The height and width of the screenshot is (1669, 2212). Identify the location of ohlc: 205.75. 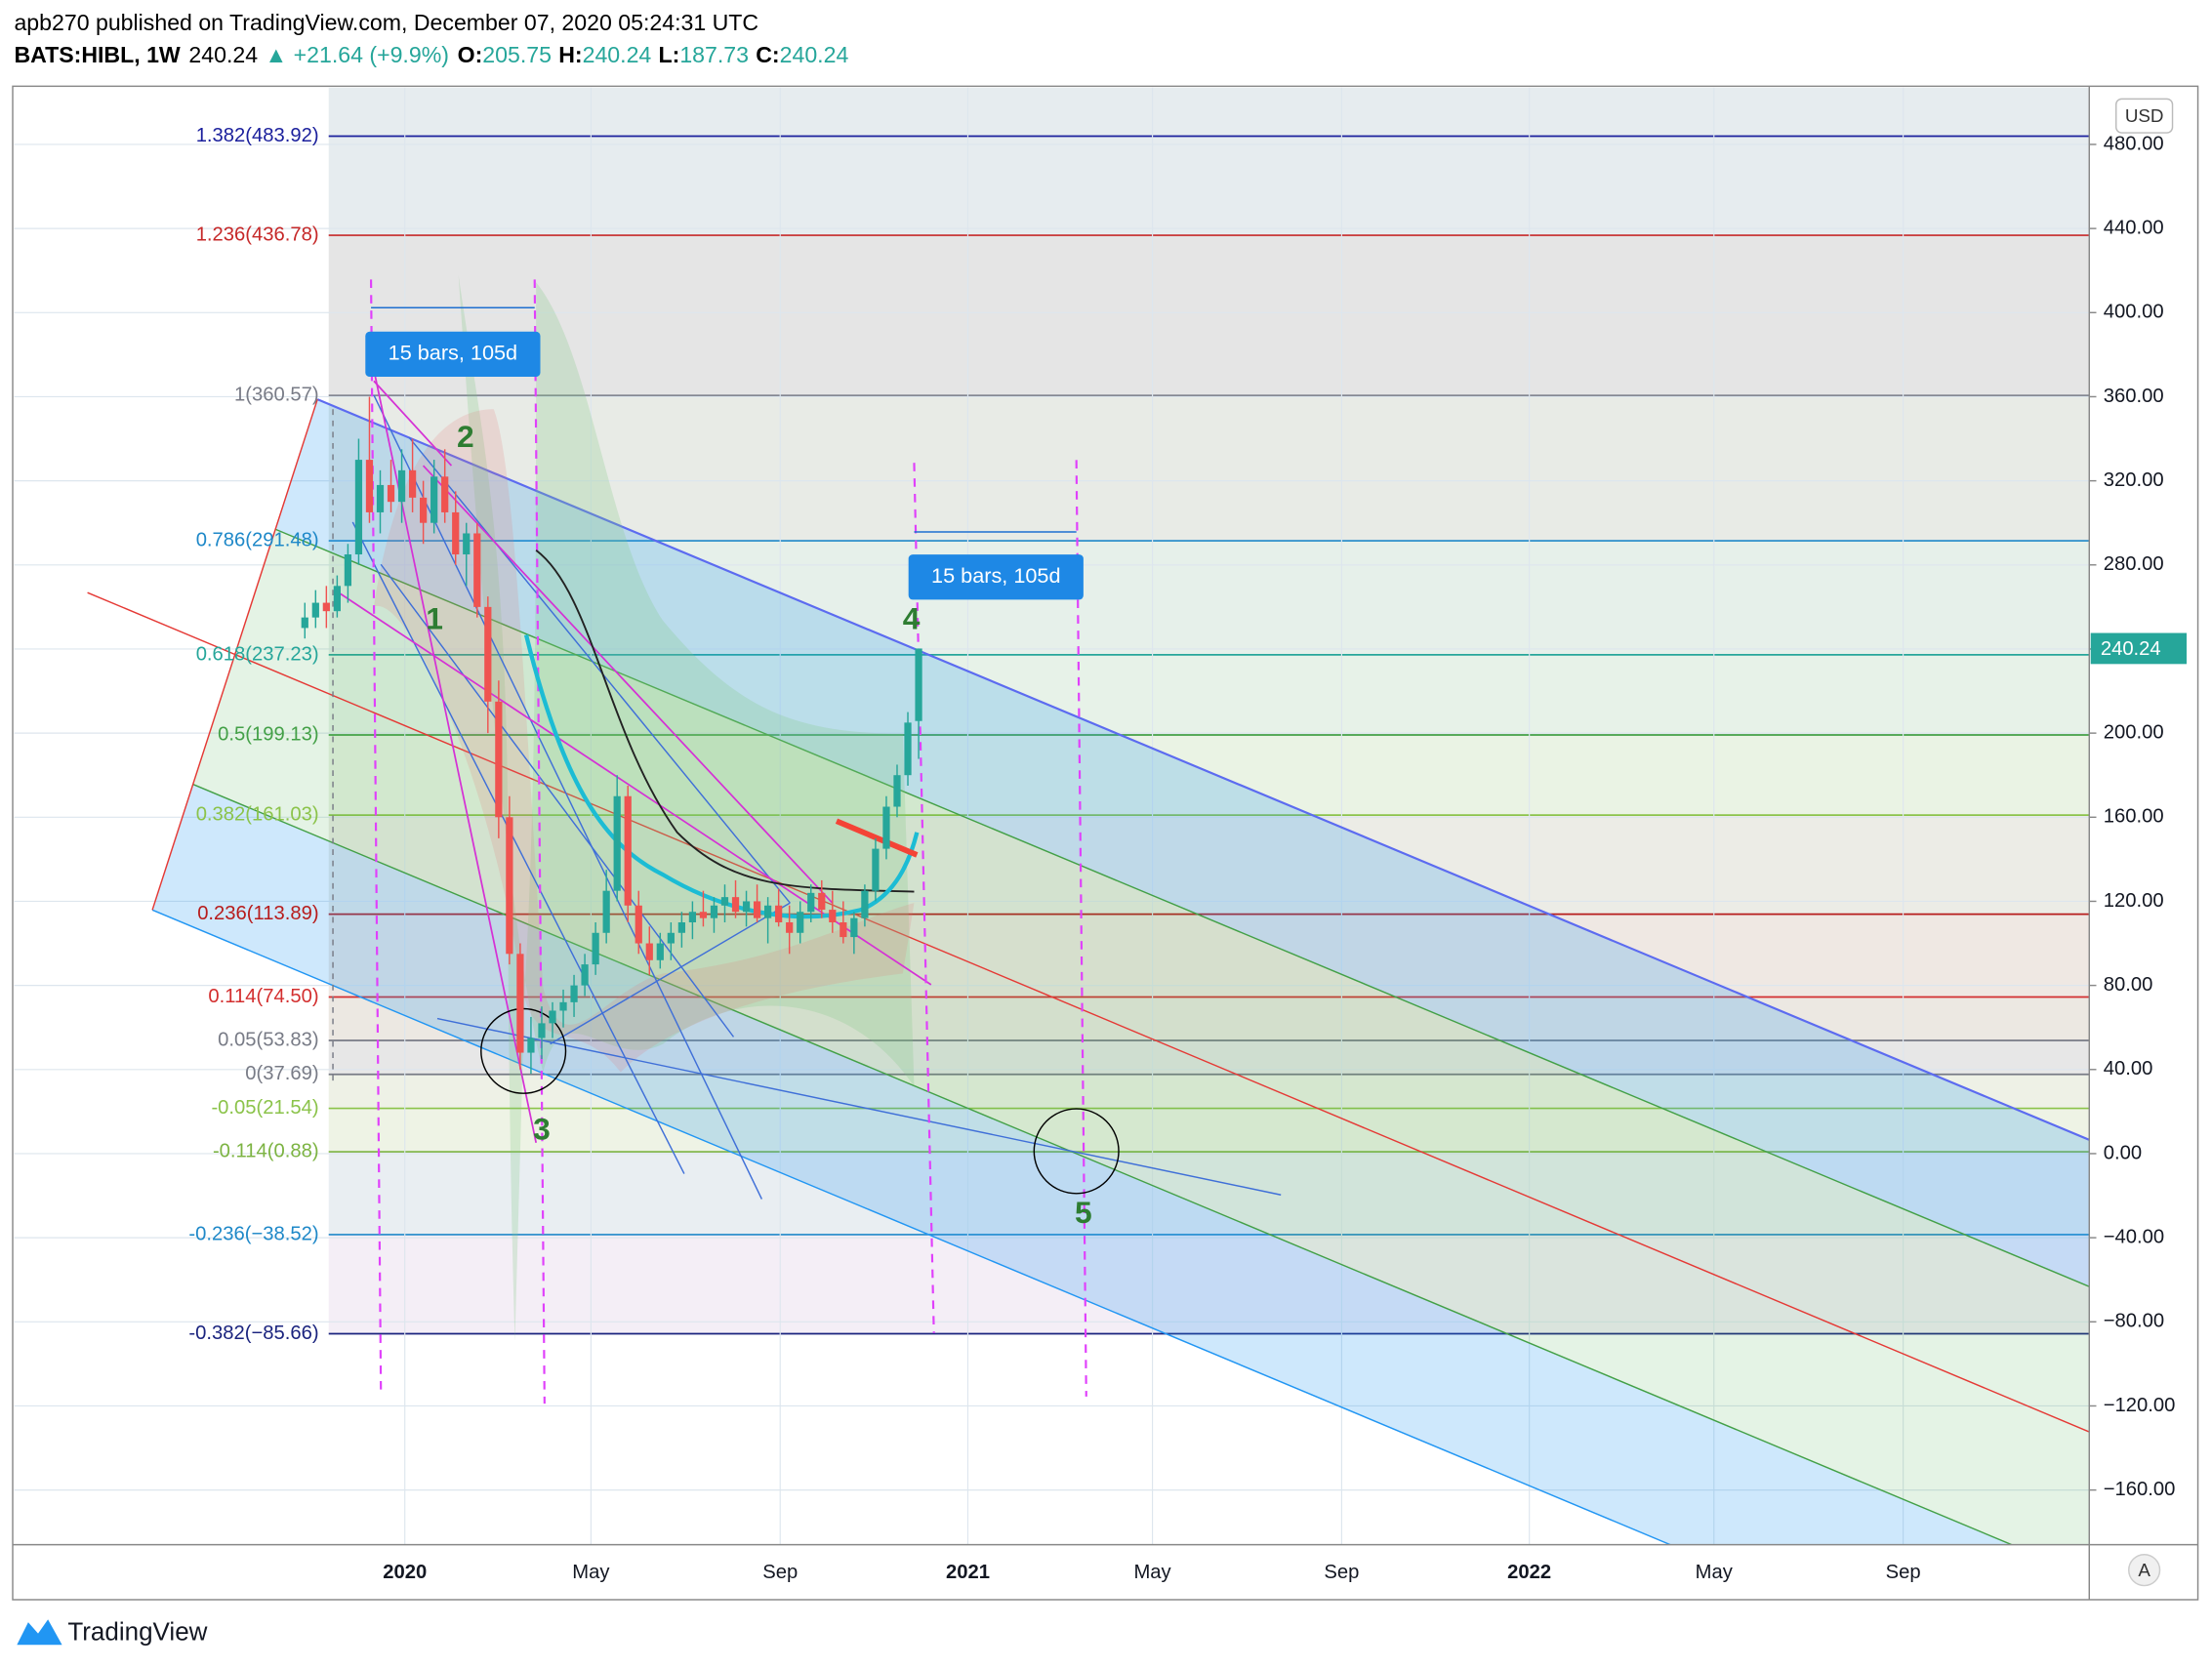
(517, 54).